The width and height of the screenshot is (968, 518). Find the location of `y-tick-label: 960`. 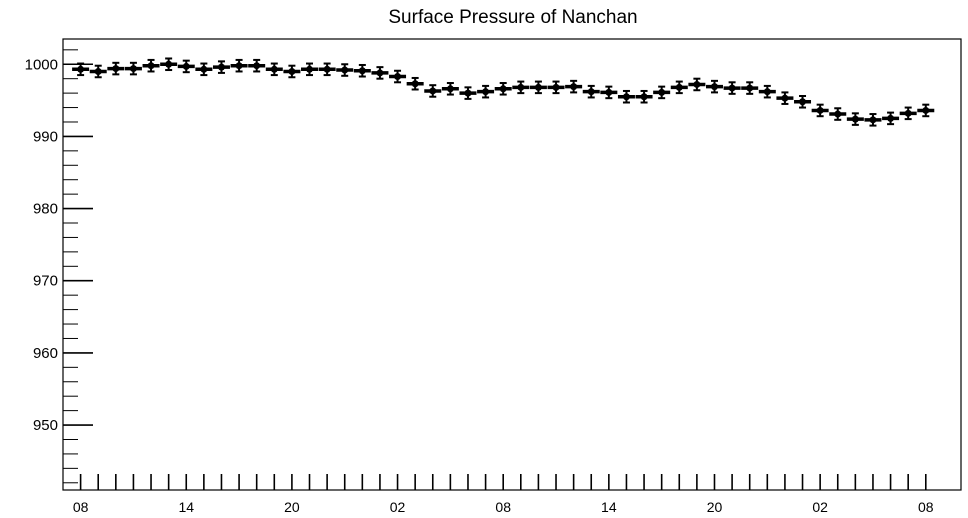

y-tick-label: 960 is located at coordinates (45, 353).